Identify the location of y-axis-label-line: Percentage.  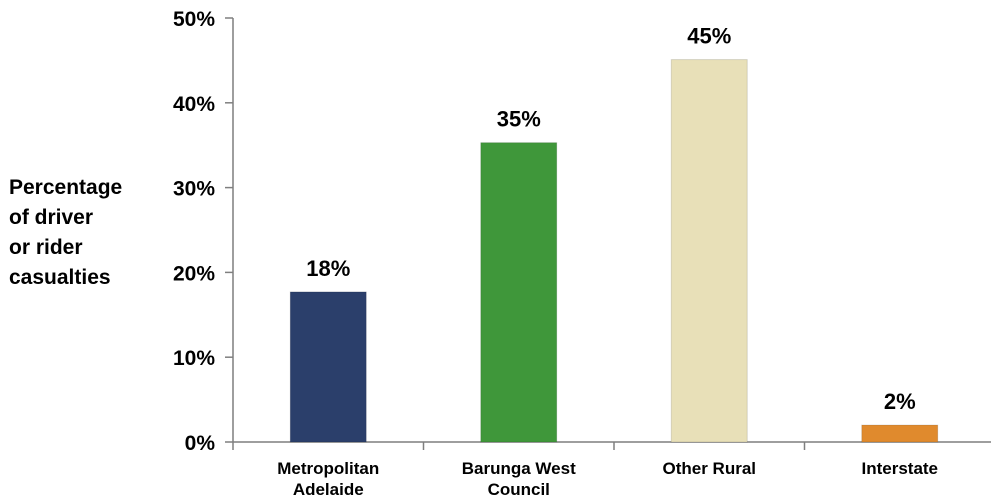
(66, 187).